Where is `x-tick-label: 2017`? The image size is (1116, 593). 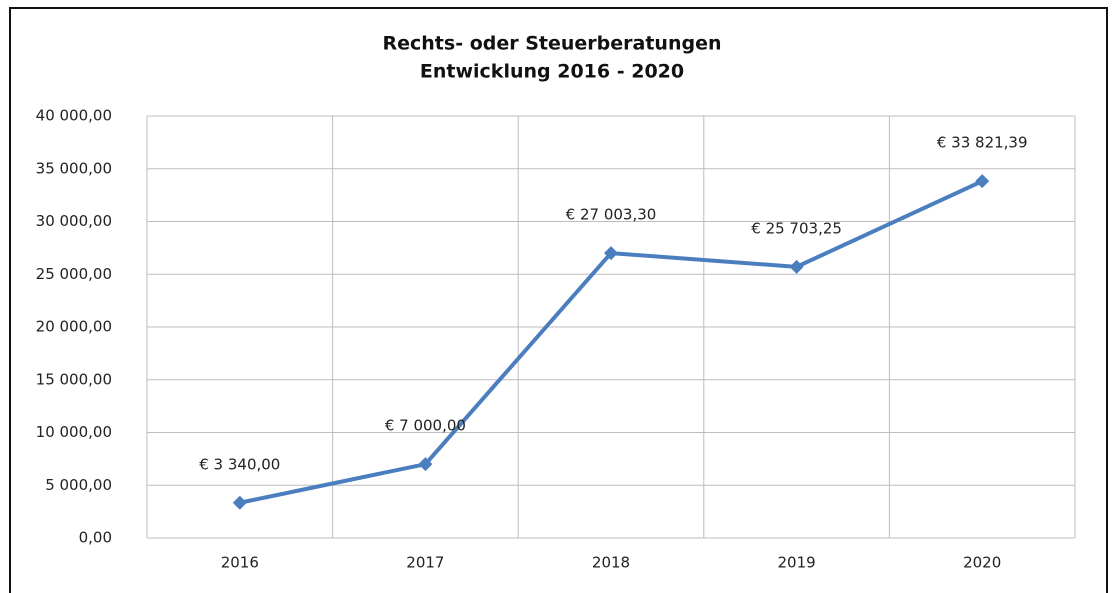 x-tick-label: 2017 is located at coordinates (425, 563).